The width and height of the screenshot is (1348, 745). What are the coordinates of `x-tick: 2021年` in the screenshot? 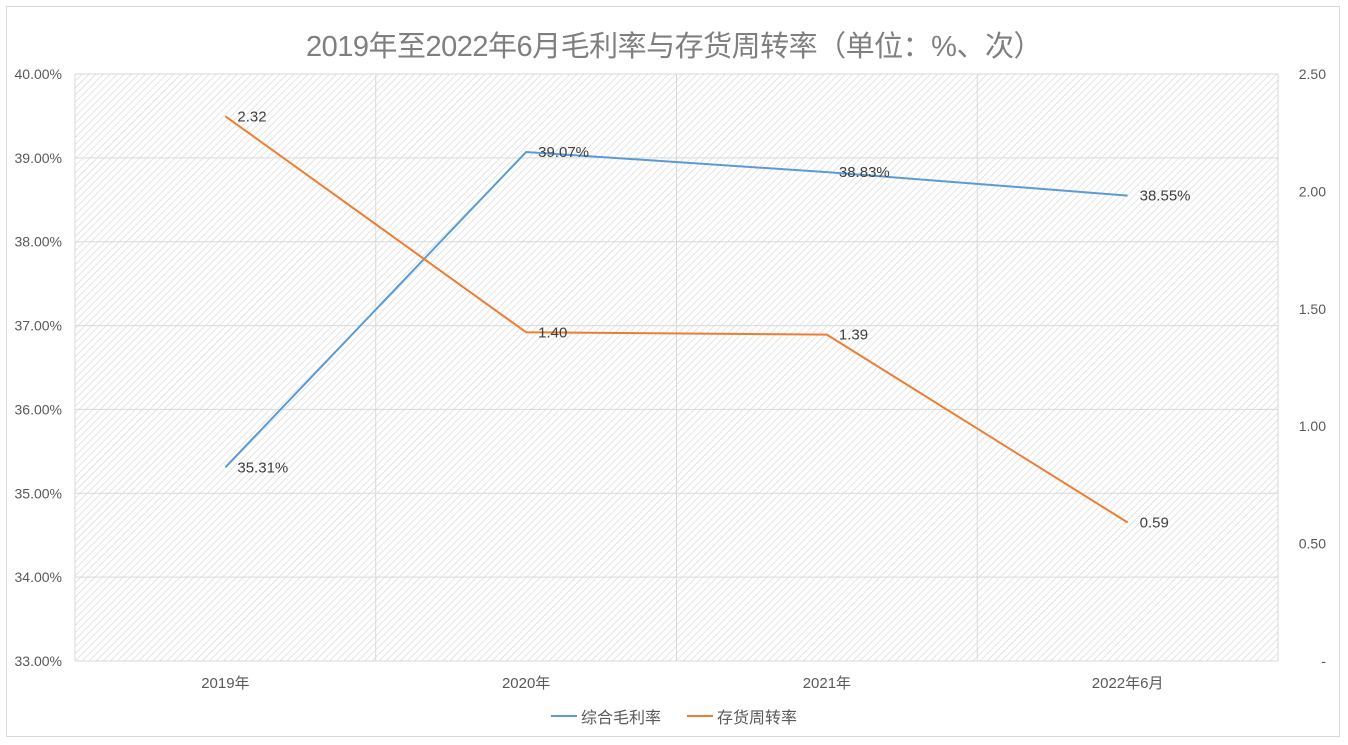 It's located at (827, 683).